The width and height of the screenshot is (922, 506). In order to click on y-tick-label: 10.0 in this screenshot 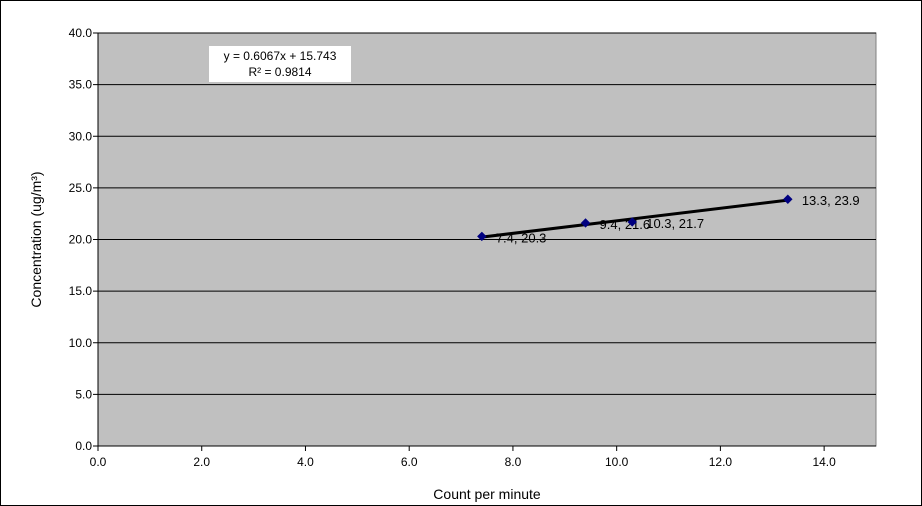, I will do `click(81, 343)`.